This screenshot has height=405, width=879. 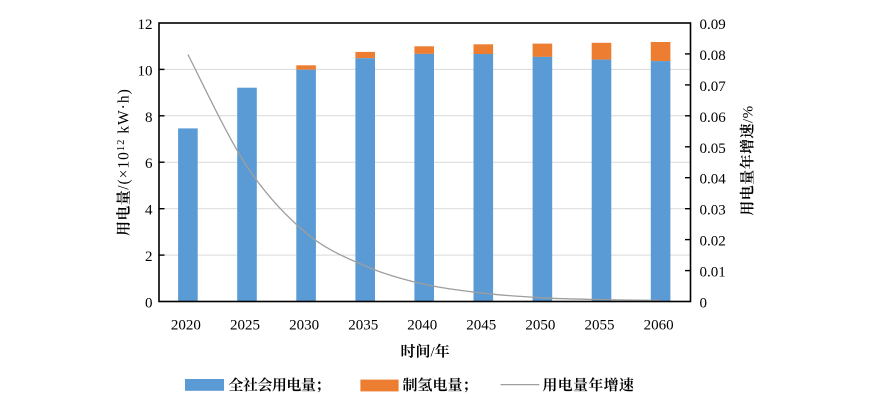 I want to click on svg-text: 0.03, so click(x=713, y=211).